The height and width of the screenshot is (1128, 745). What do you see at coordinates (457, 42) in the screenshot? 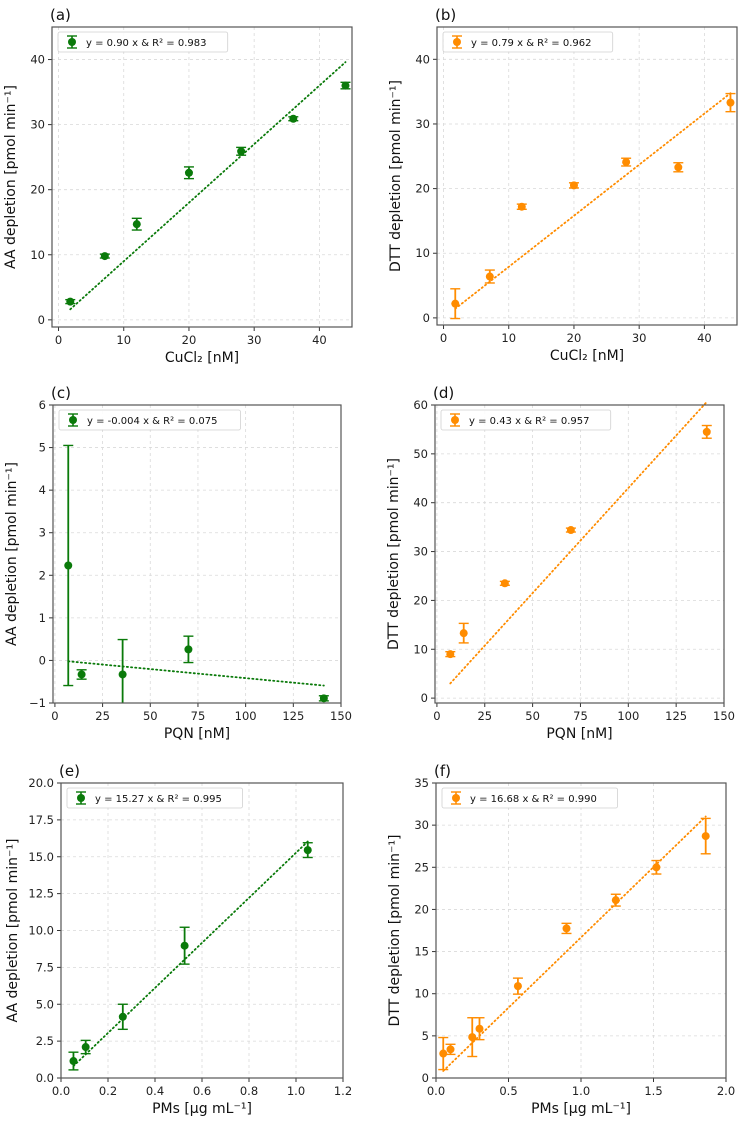
I see `legend-marker-point` at bounding box center [457, 42].